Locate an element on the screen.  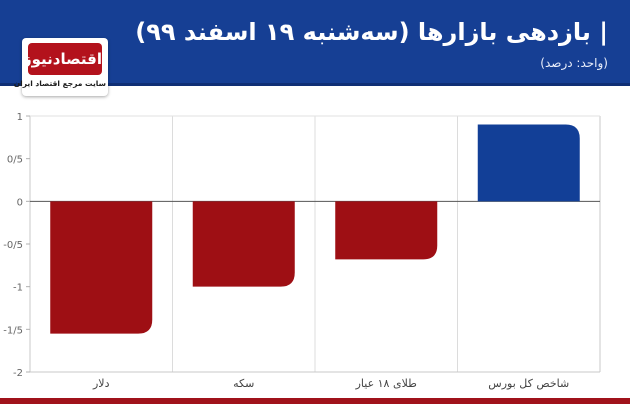
logo-mark: اقتصادنیوز is located at coordinates (62, 59).